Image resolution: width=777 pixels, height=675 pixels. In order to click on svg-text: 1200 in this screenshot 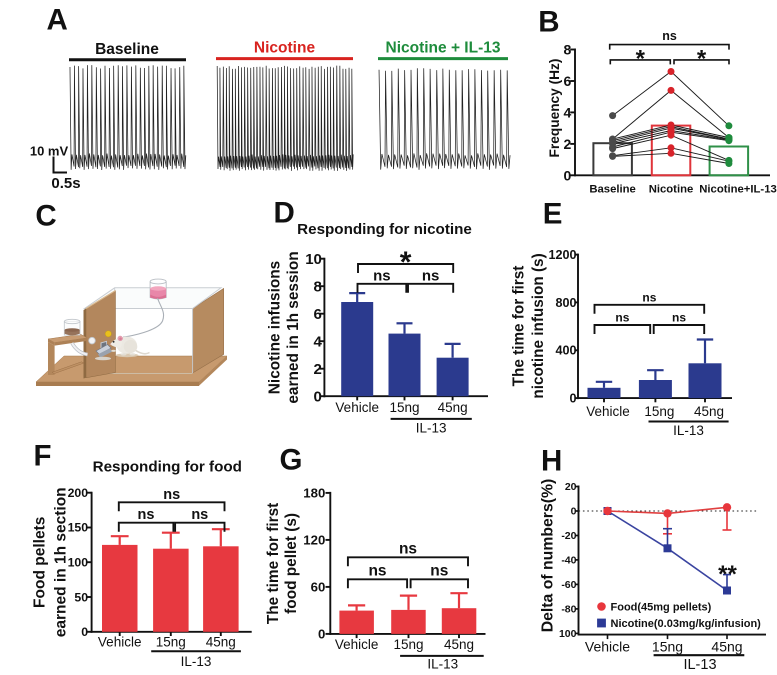, I will do `click(562, 255)`.